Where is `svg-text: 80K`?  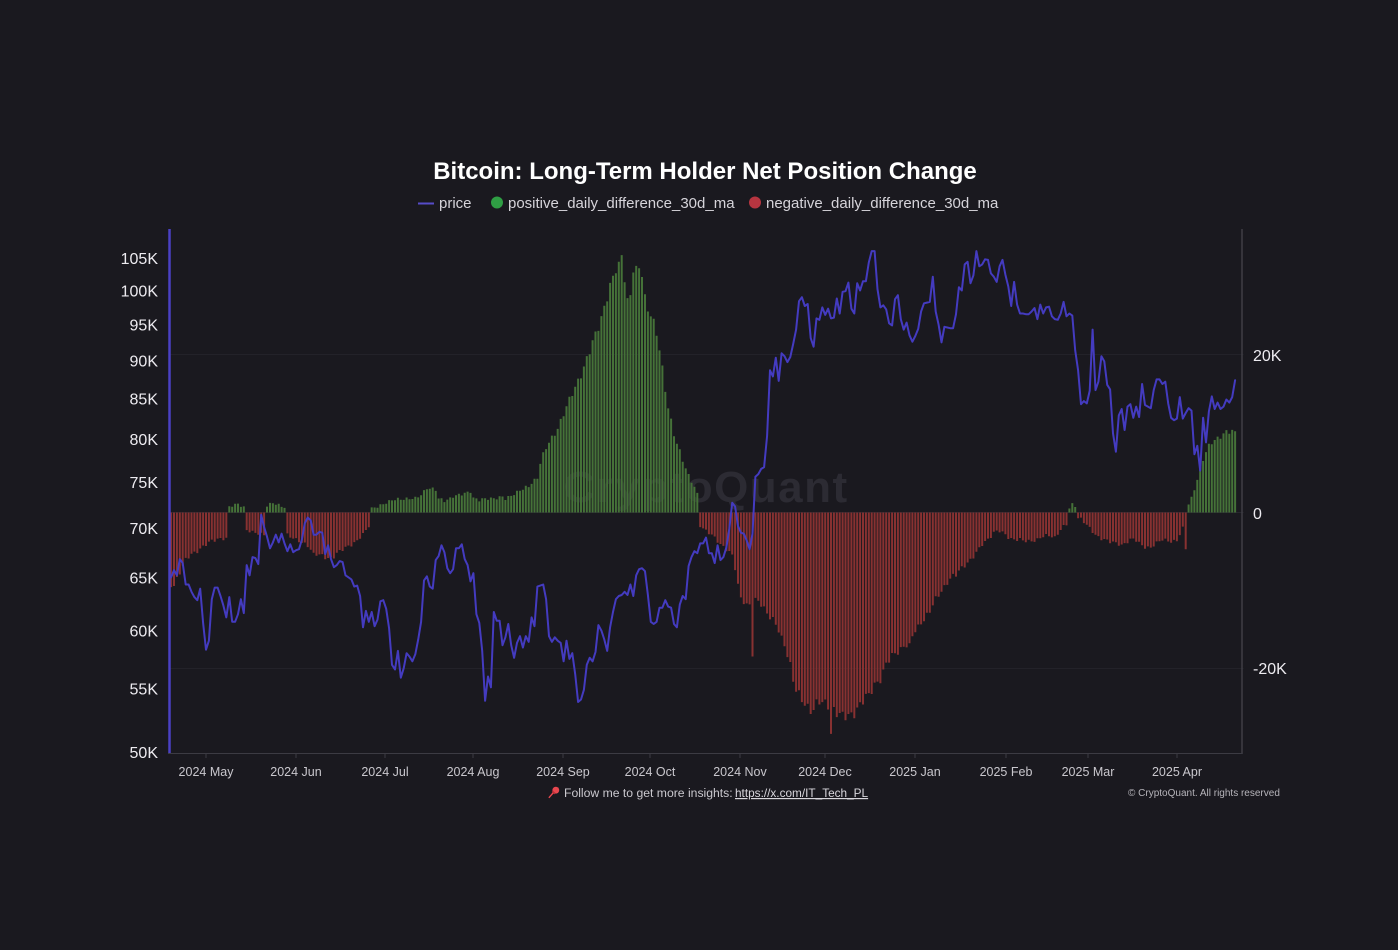
svg-text: 80K is located at coordinates (144, 440).